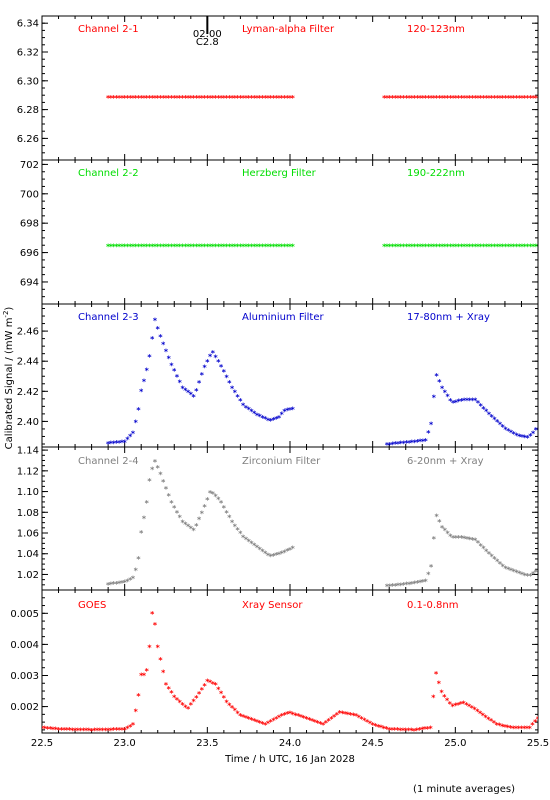 The width and height of the screenshot is (550, 800). What do you see at coordinates (448, 317) in the screenshot?
I see `band-label: 17-80nm + Xray` at bounding box center [448, 317].